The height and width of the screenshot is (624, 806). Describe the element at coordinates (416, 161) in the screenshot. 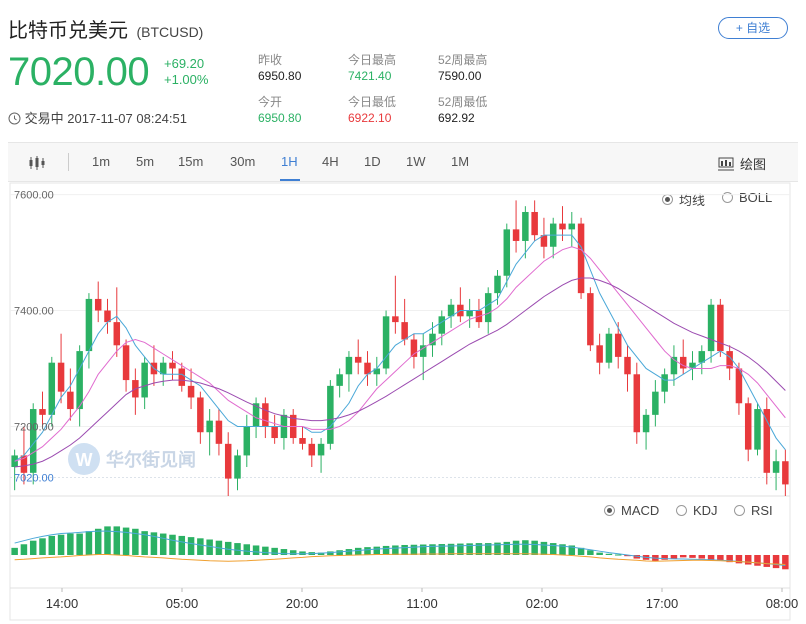

I see `period-1w: 1W` at that location.